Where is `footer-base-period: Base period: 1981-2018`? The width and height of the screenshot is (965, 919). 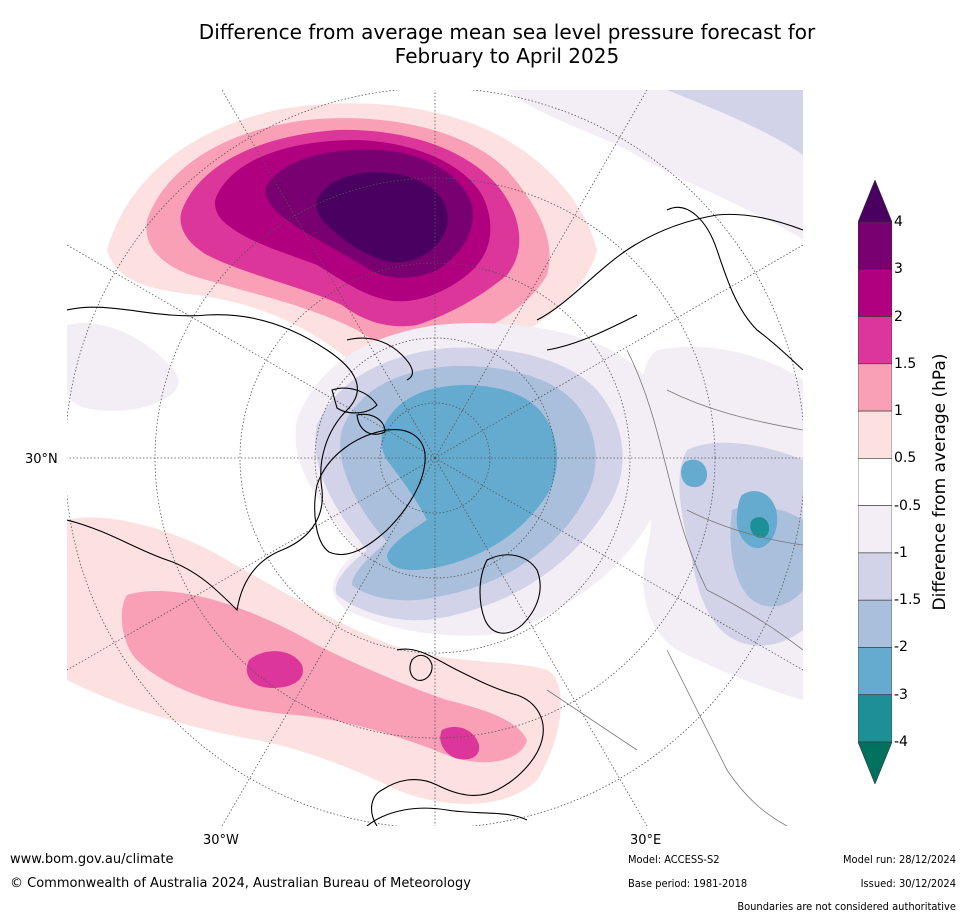
footer-base-period: Base period: 1981-2018 is located at coordinates (688, 883).